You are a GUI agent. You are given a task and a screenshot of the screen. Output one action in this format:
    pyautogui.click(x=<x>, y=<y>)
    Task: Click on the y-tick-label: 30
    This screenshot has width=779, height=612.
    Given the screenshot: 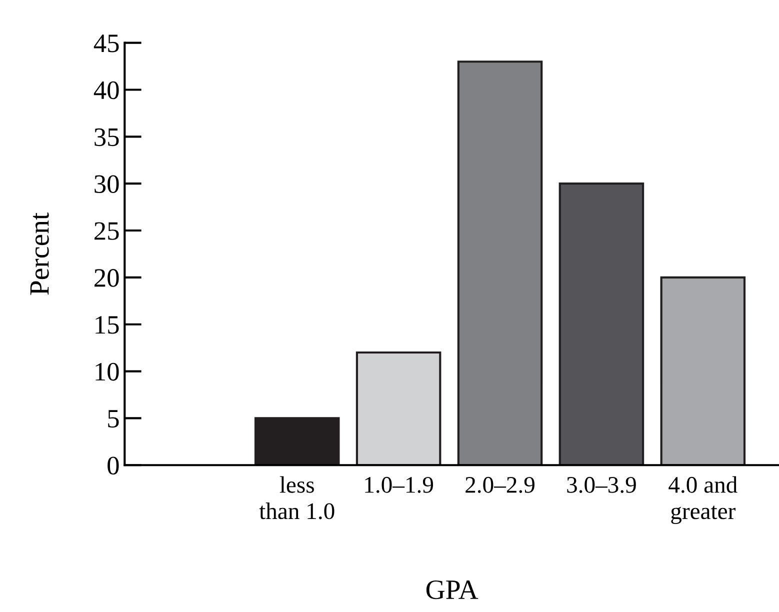 What is the action you would take?
    pyautogui.click(x=106, y=184)
    